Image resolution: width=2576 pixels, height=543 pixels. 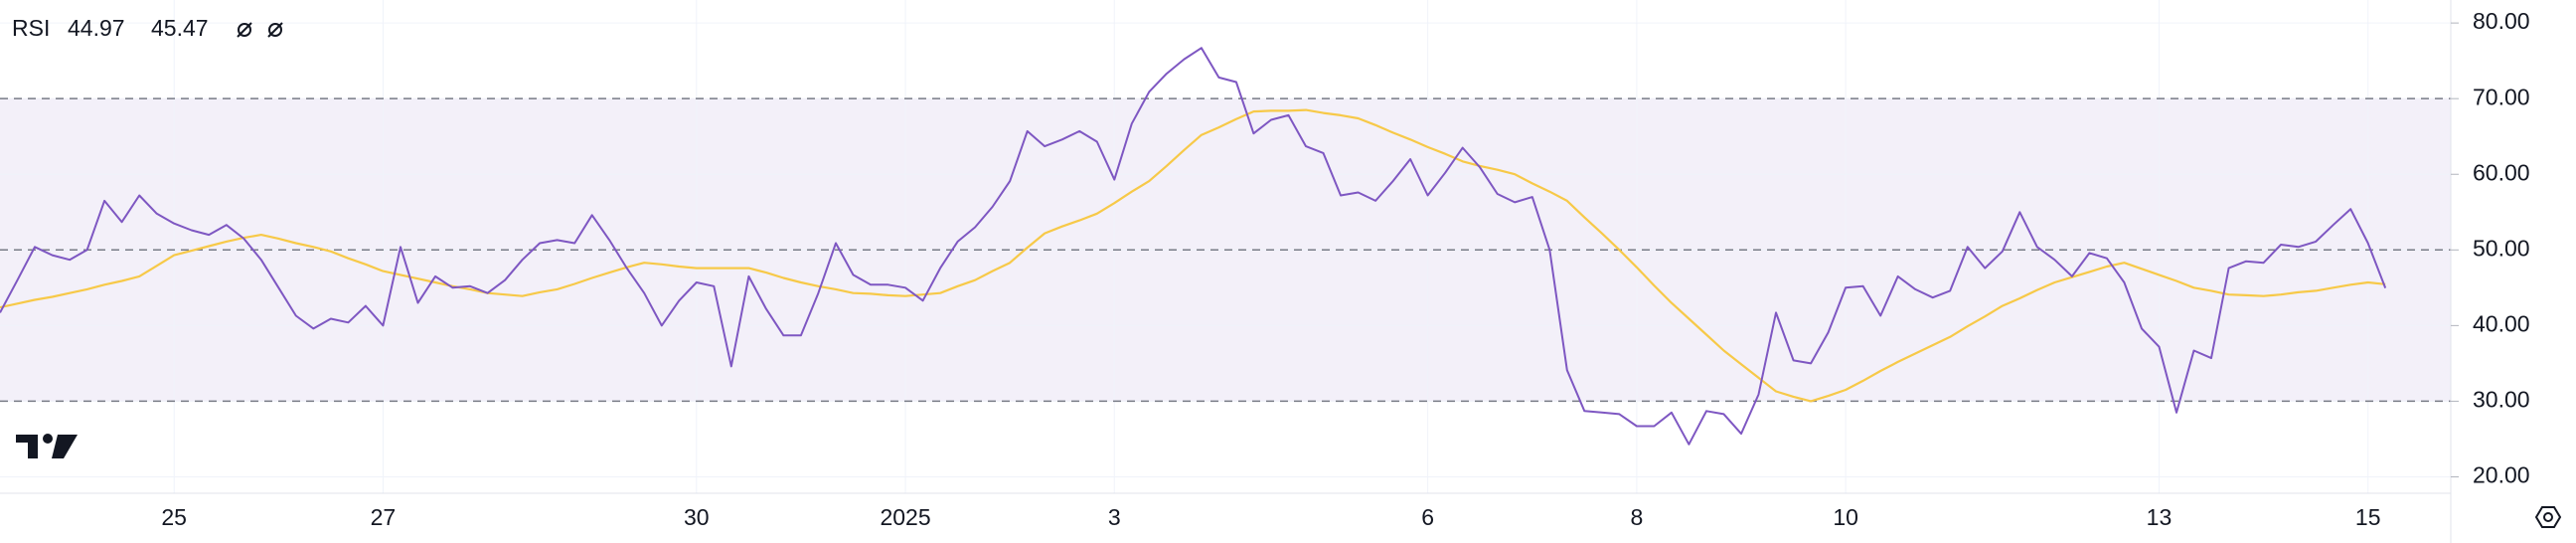 I want to click on x-tick-label: 8, so click(x=1636, y=517).